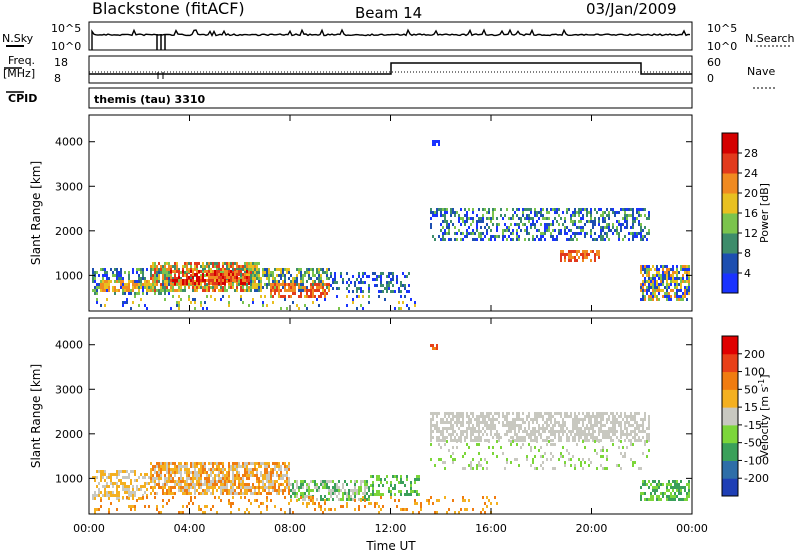  What do you see at coordinates (751, 153) in the screenshot?
I see `colorbar-tick-label: 28` at bounding box center [751, 153].